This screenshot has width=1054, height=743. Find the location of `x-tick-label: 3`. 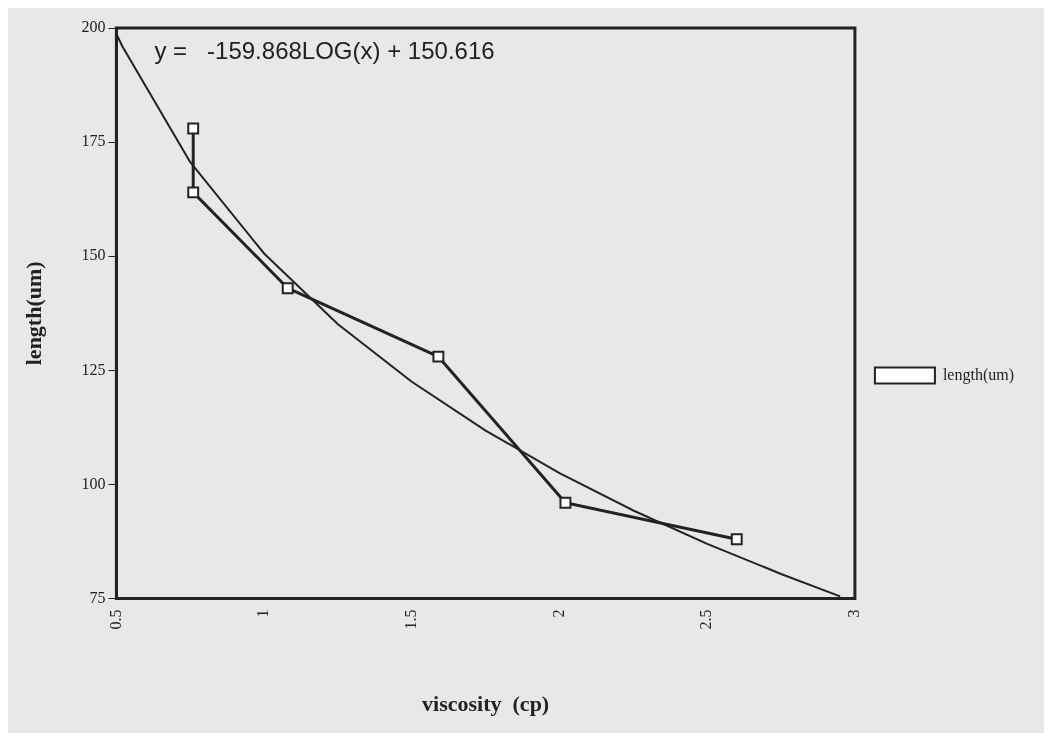

x-tick-label: 3 is located at coordinates (854, 613).